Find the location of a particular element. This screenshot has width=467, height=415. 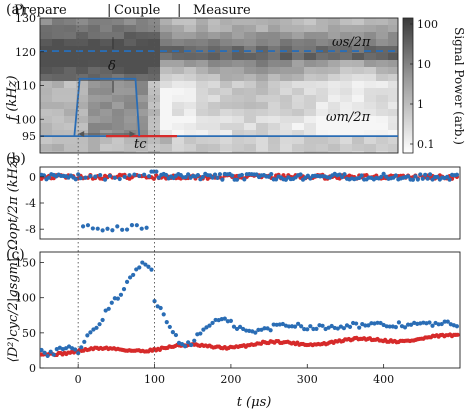

panel-label-c: (c) is located at coordinates (15, 255).